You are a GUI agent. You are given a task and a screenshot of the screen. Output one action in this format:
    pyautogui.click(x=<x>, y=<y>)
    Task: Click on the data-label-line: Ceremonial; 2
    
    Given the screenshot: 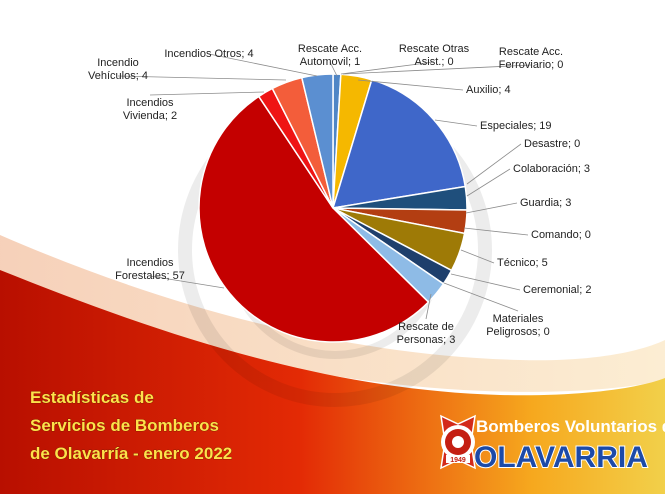 What is the action you would take?
    pyautogui.click(x=557, y=290)
    